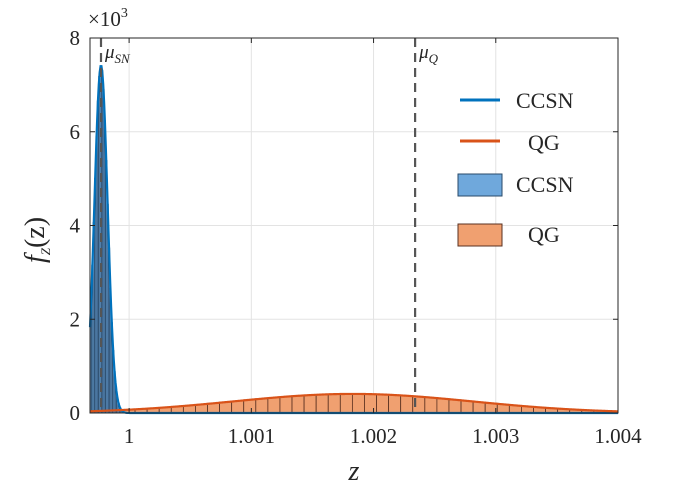  What do you see at coordinates (354, 471) in the screenshot?
I see `x-axis-title: z` at bounding box center [354, 471].